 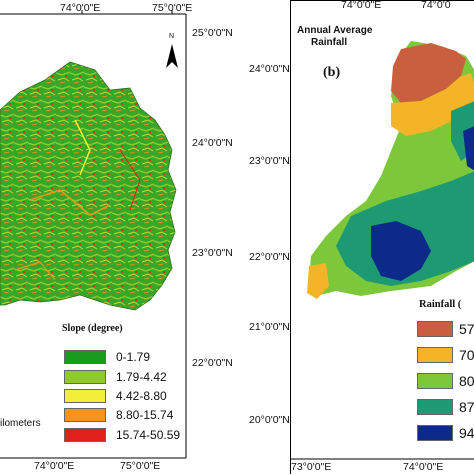 I want to click on rainfall-legend-item: 571., so click(x=445, y=329).